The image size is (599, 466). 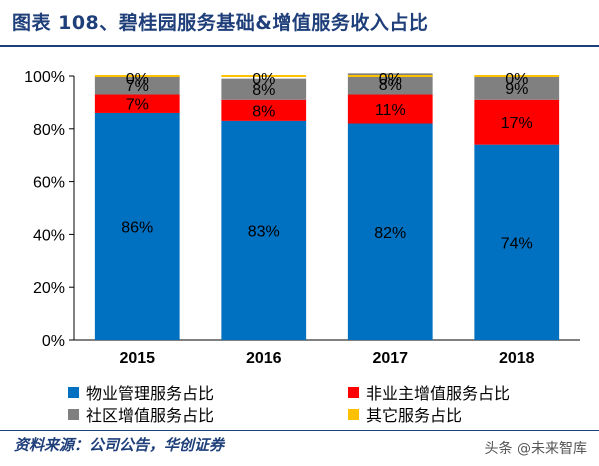 I want to click on y-tick-label: 0%, so click(x=53, y=341).